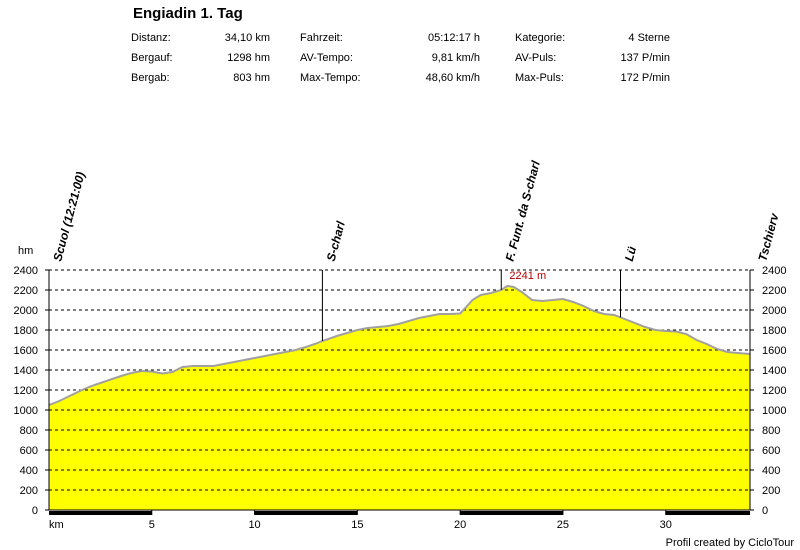  Describe the element at coordinates (29, 431) in the screenshot. I see `y-tick-label-left: 800` at that location.